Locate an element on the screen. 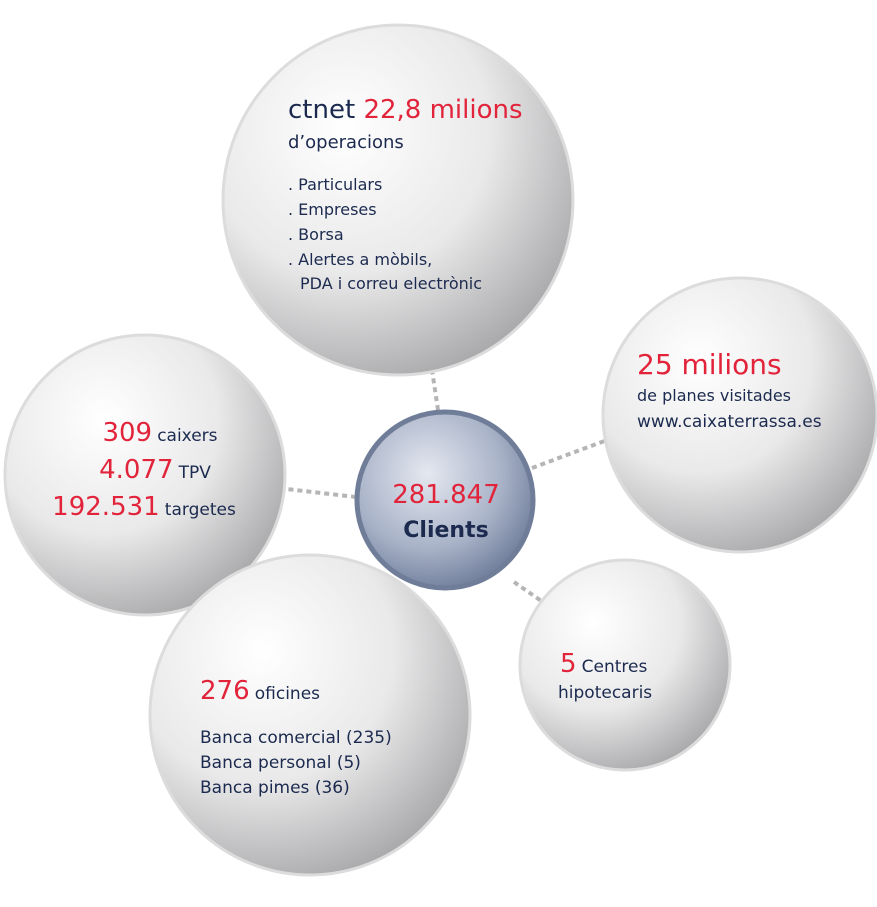  number: 192.531 is located at coordinates (106, 507).